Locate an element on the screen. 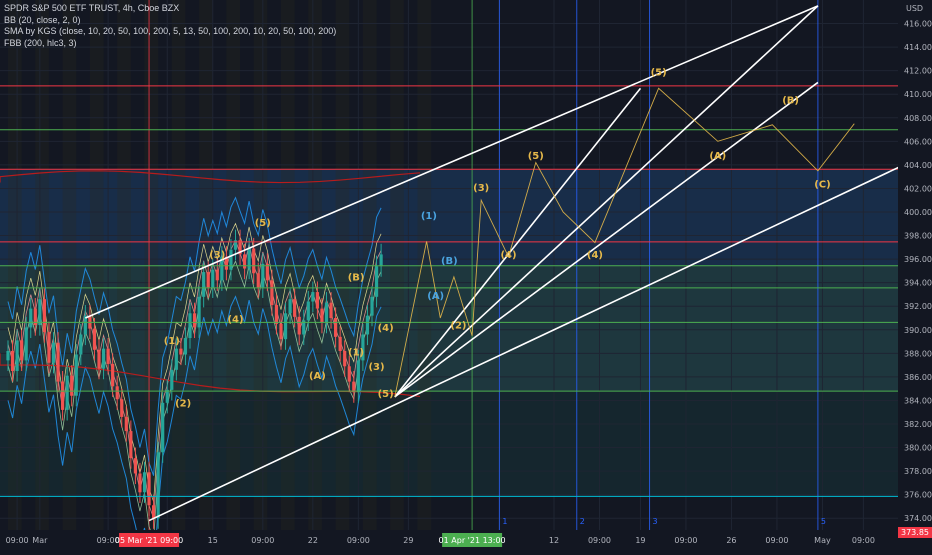 This screenshot has height=555, width=932. y-axis-tick-label: 388.00 is located at coordinates (918, 353).